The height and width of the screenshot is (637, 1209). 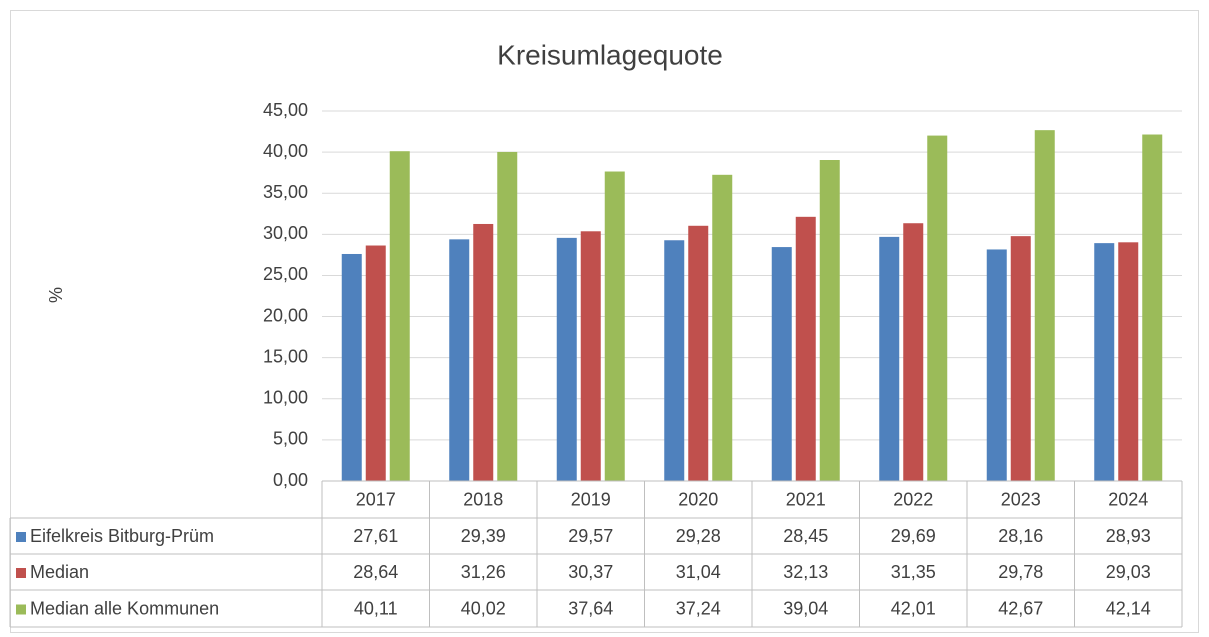 What do you see at coordinates (1128, 572) in the screenshot?
I see `data-label: 29,03` at bounding box center [1128, 572].